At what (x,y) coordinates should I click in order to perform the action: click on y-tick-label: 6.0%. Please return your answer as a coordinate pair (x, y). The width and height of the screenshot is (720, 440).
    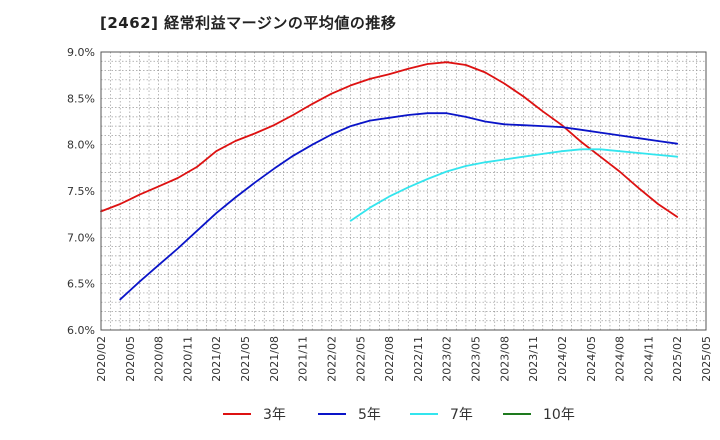
    Looking at the image, I should click on (81, 330).